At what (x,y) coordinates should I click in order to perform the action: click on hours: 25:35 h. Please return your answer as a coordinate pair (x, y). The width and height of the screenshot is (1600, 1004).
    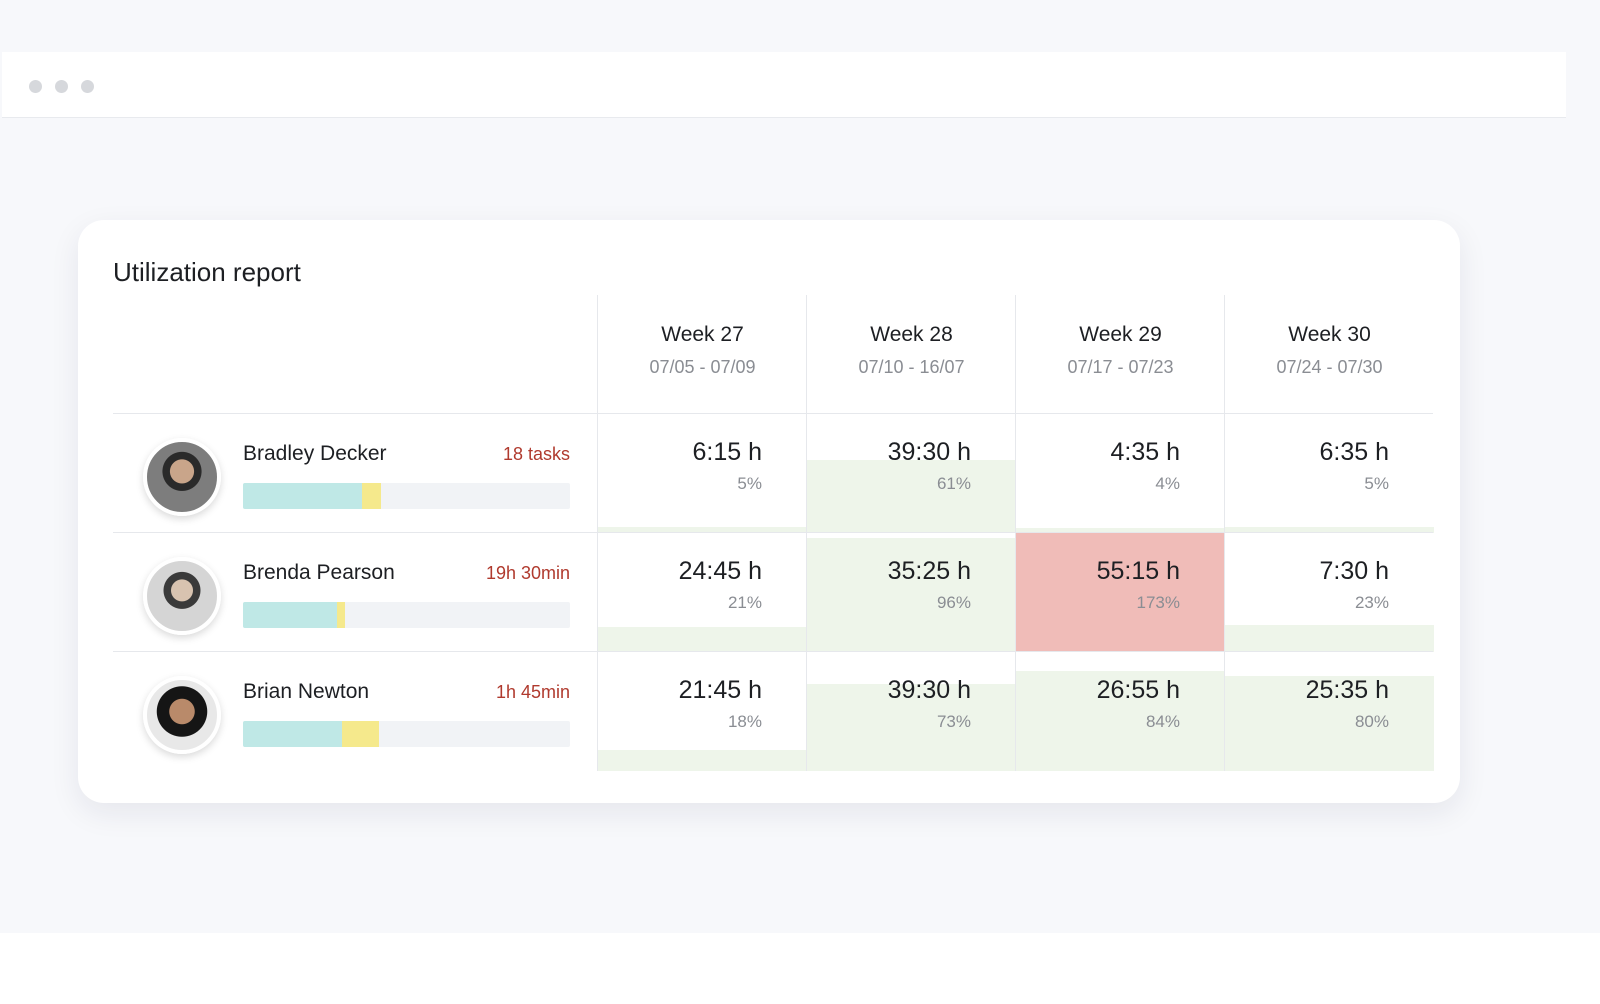
    Looking at the image, I should click on (1347, 690).